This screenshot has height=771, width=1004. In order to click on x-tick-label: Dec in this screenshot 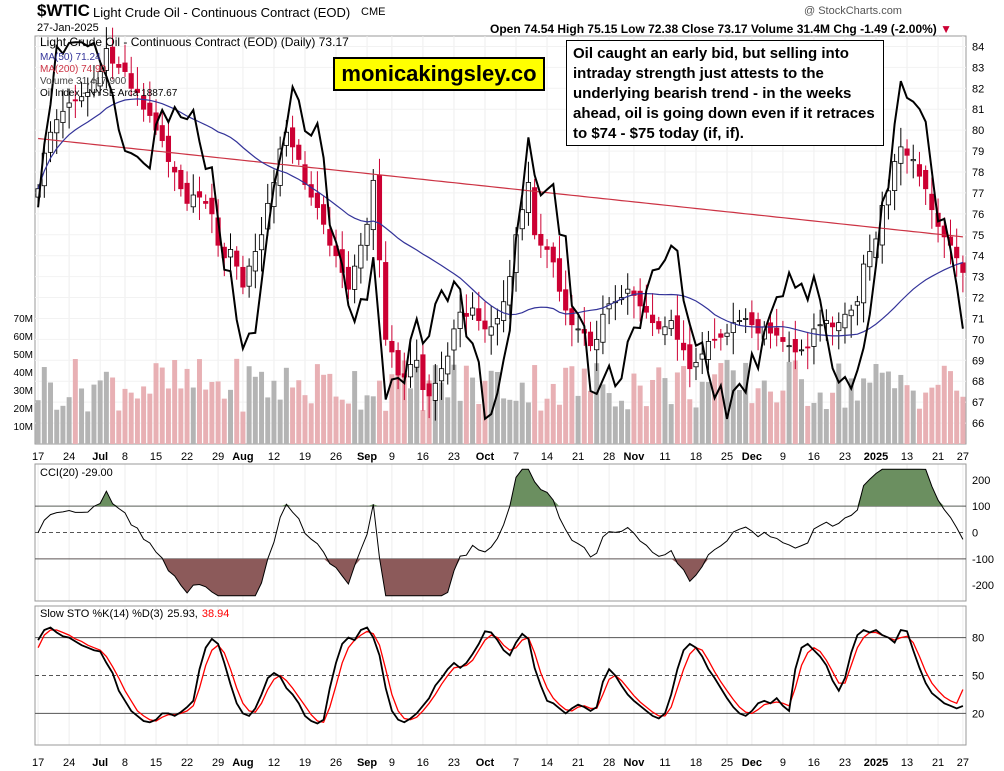, I will do `click(752, 457)`.